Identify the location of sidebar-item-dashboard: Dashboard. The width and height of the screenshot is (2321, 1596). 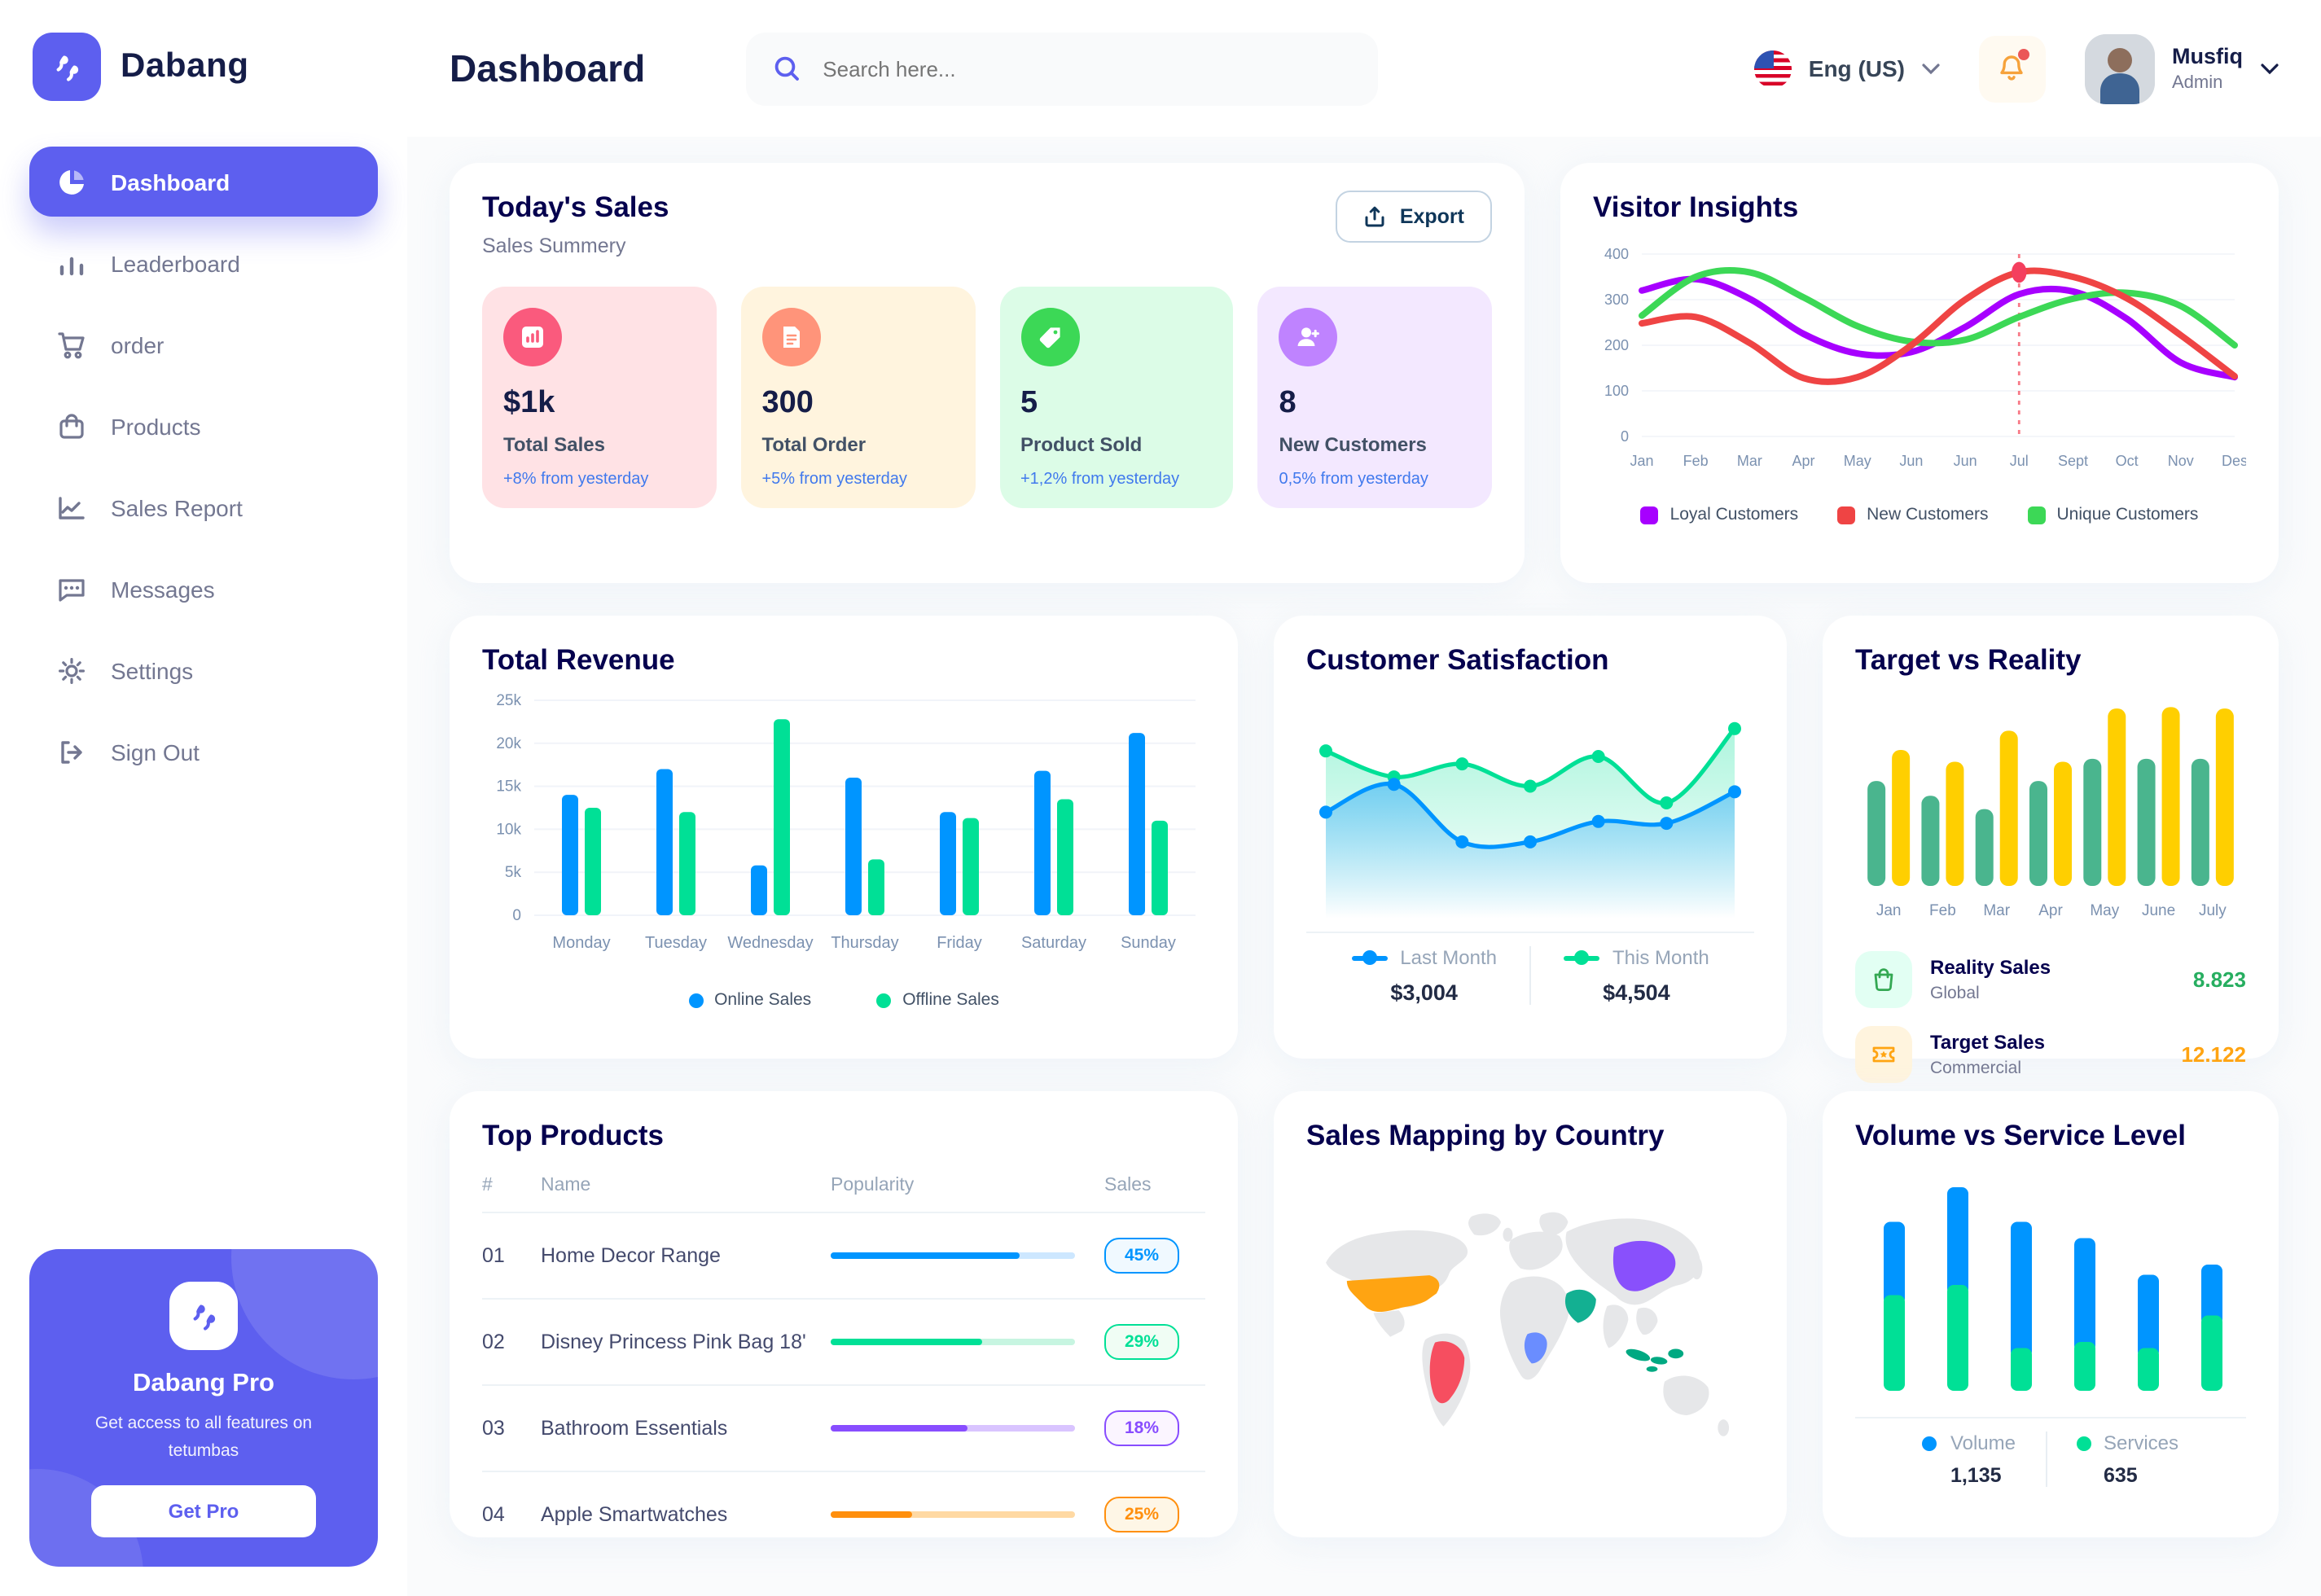
(203, 182).